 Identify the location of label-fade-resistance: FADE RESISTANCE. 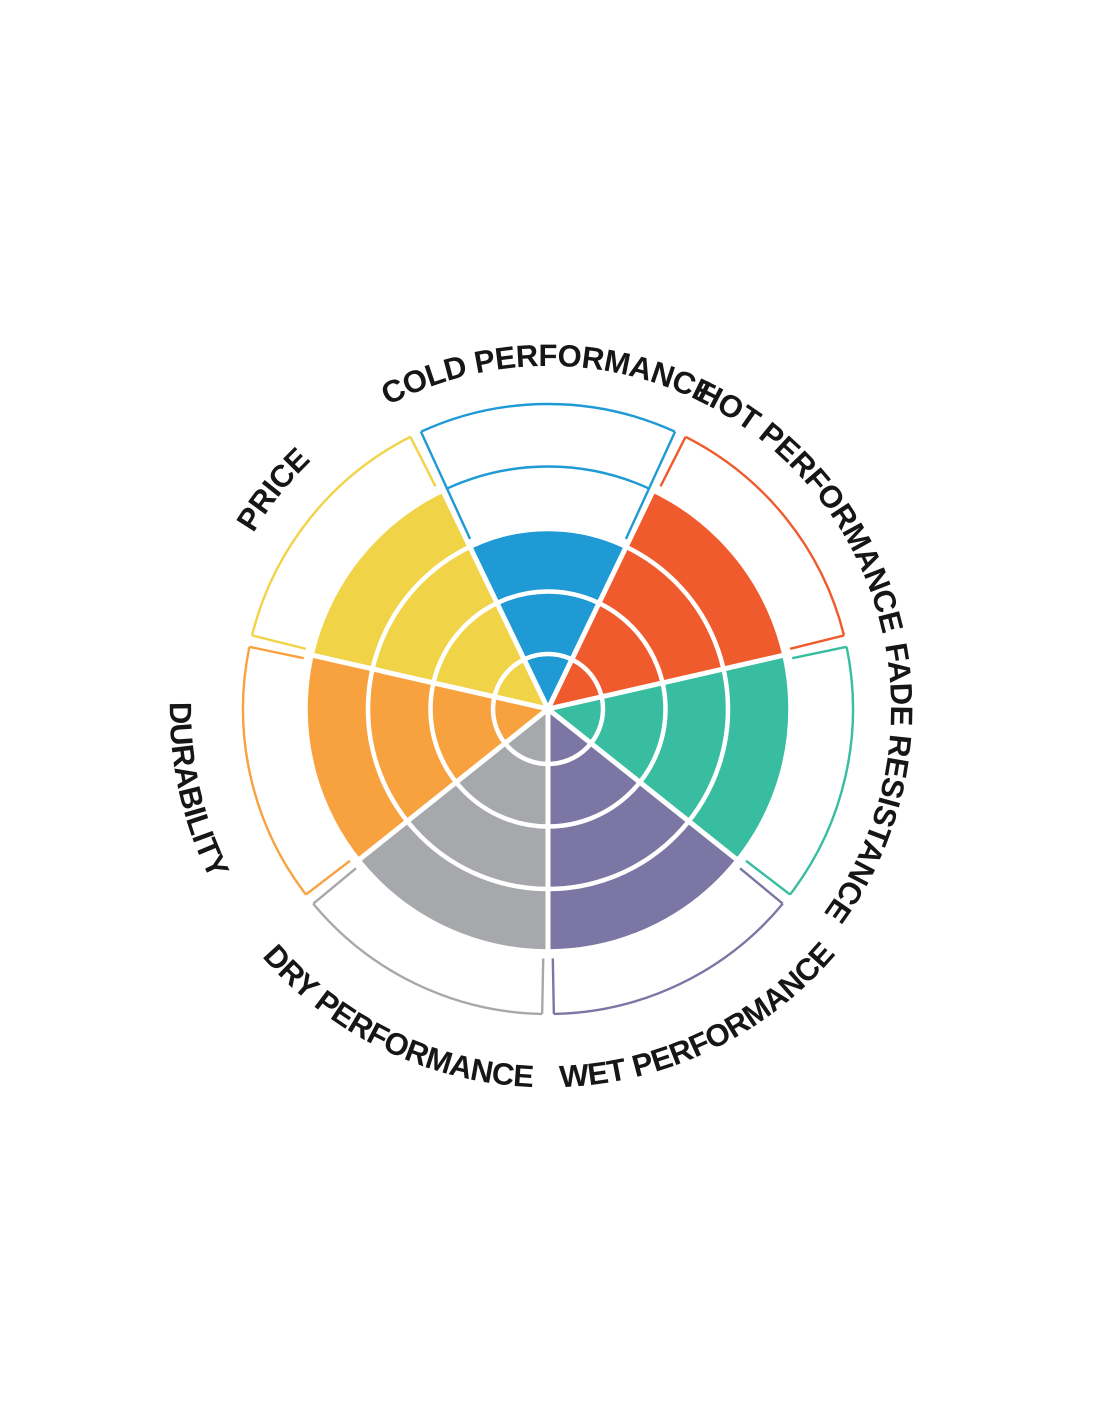
(868, 784).